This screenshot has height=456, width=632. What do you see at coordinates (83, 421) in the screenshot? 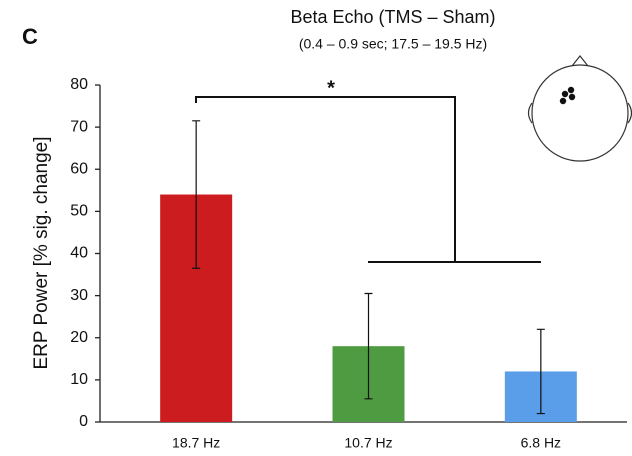
I see `y-tick-label: 0` at bounding box center [83, 421].